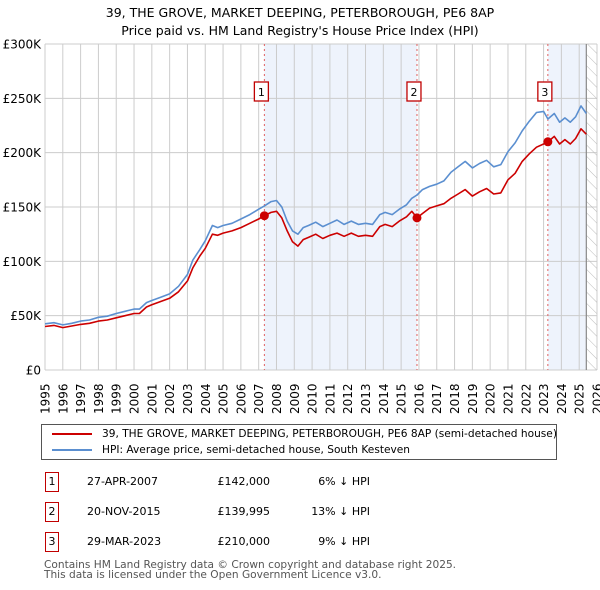 The width and height of the screenshot is (600, 590). What do you see at coordinates (340, 511) in the screenshot?
I see `transaction-hpi-diff: 13% ↓ HPI` at bounding box center [340, 511].